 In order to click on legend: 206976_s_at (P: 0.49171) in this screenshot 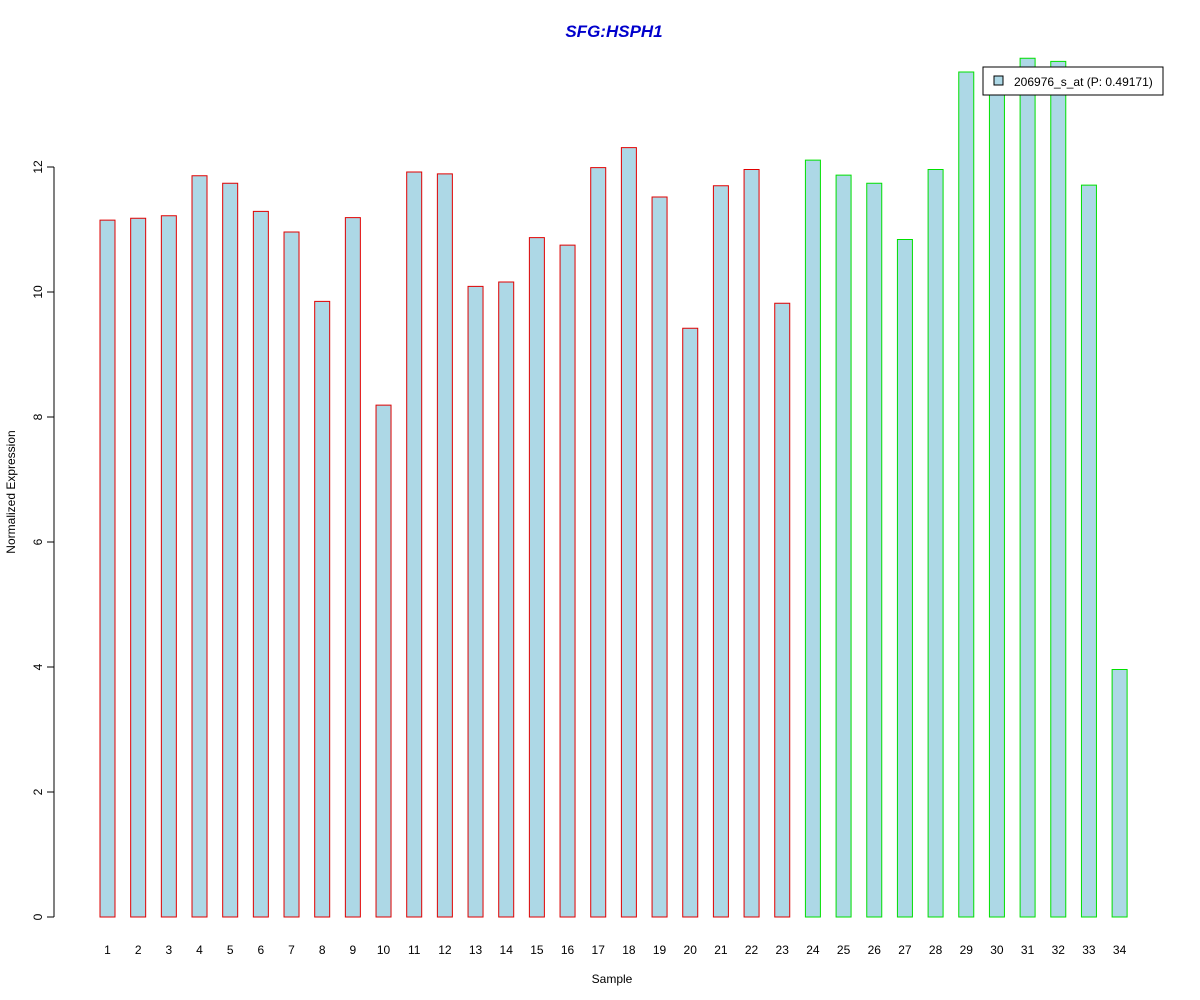, I will do `click(1073, 81)`.